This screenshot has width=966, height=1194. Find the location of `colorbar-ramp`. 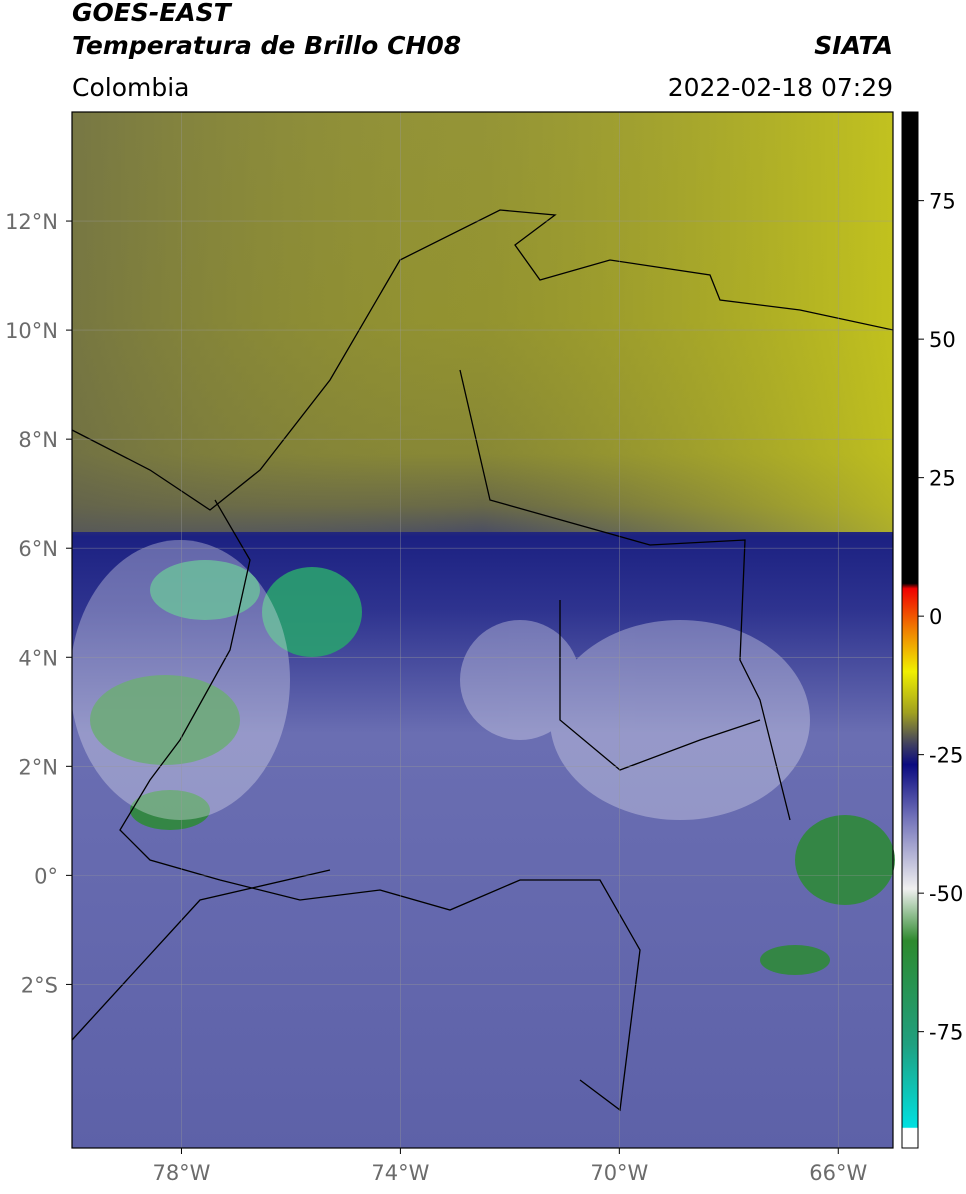

colorbar-ramp is located at coordinates (910, 630).